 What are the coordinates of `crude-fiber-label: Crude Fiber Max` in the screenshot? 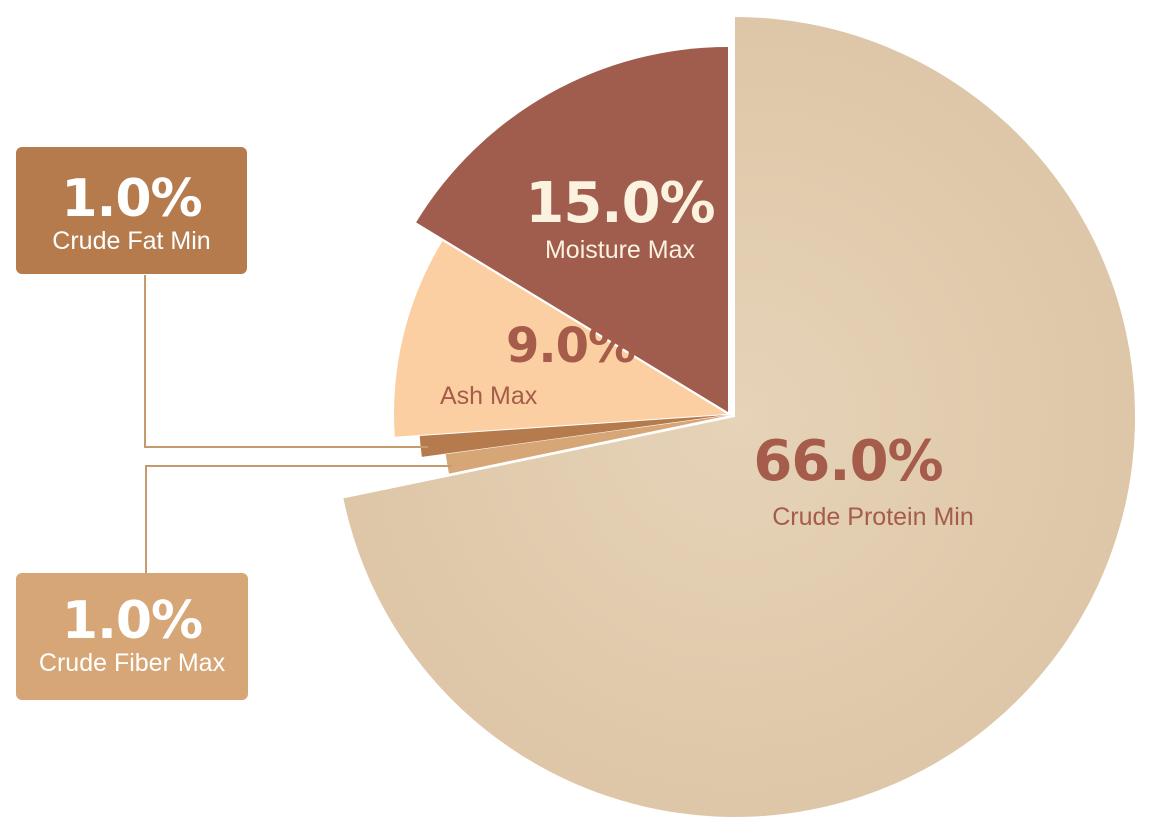 It's located at (132, 663).